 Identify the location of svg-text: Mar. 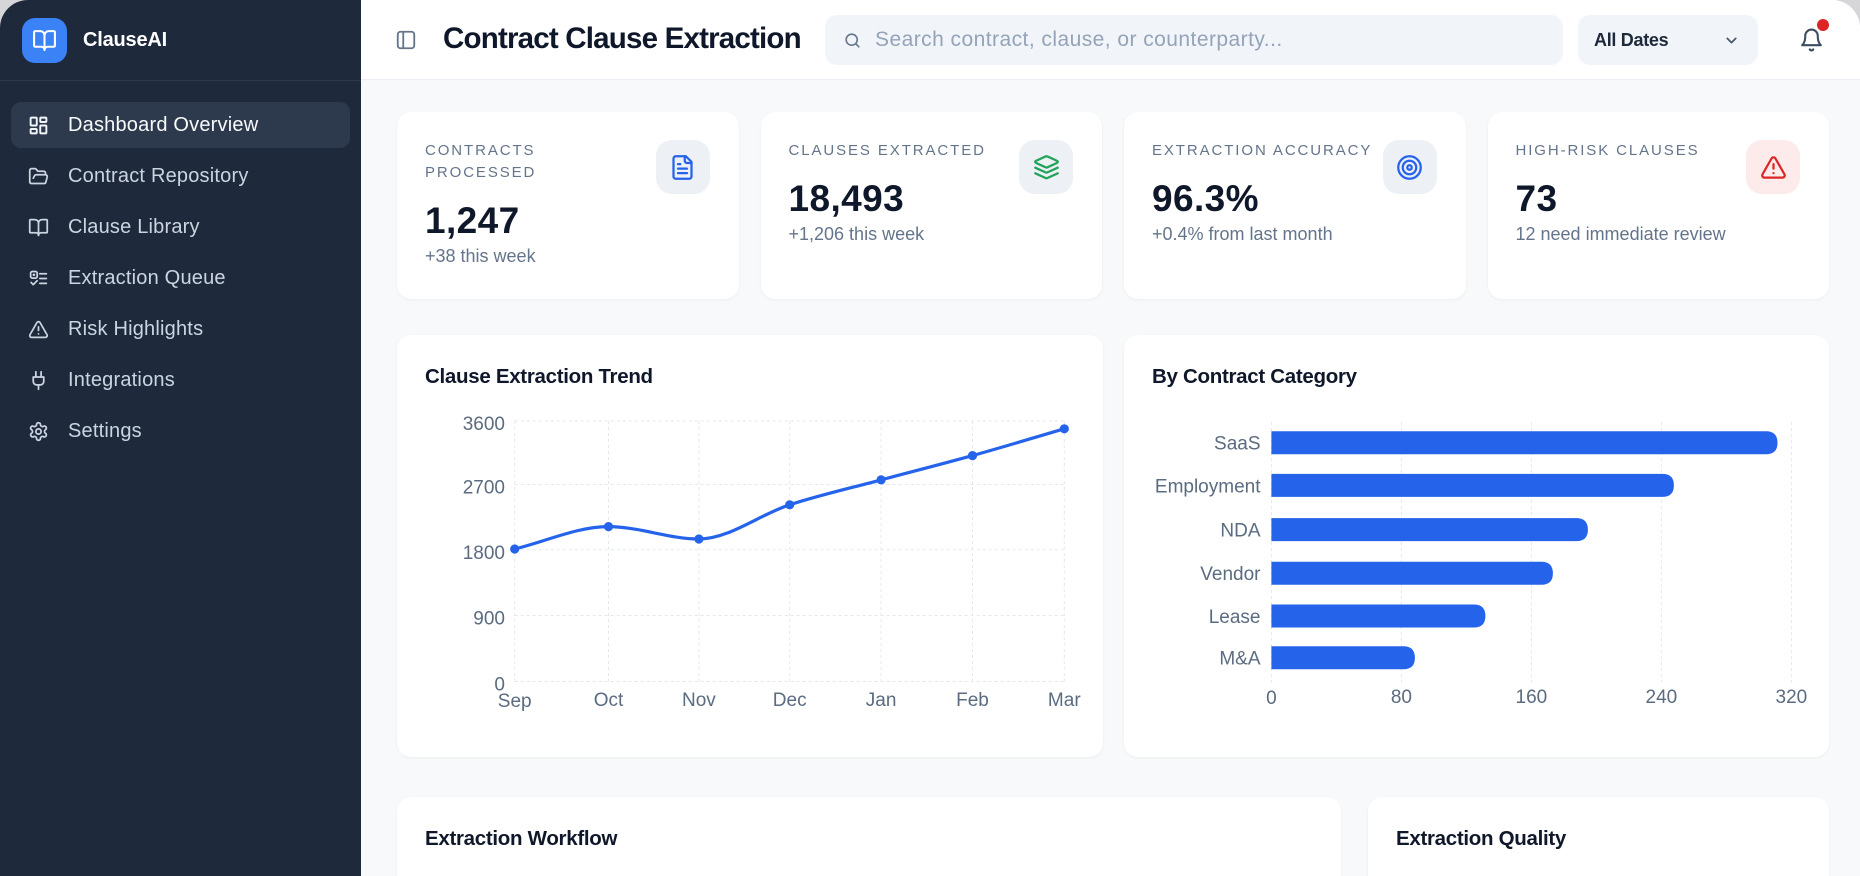
(1064, 700).